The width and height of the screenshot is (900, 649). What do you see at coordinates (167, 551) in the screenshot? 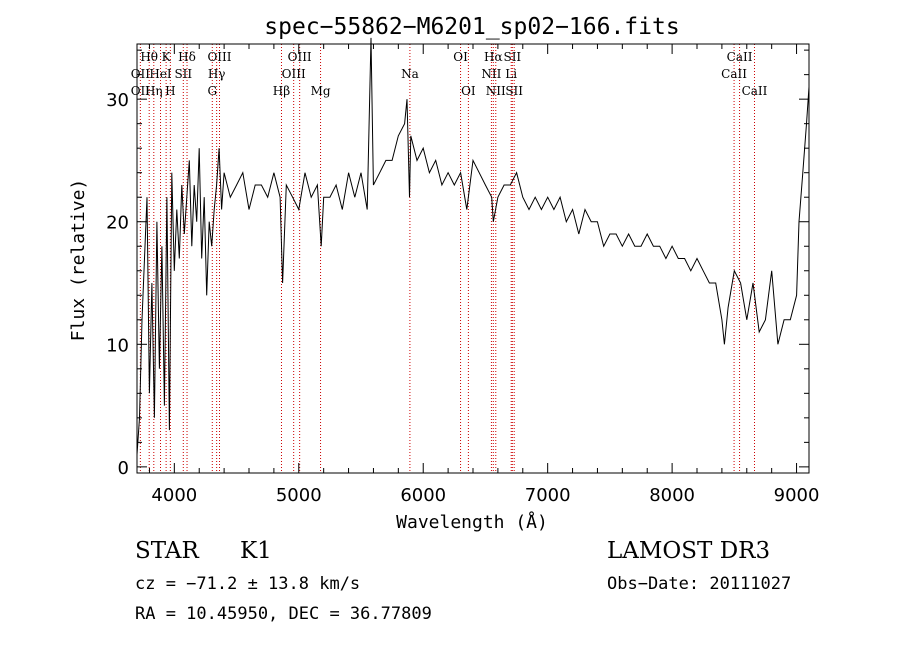
I see `object-class: STAR` at bounding box center [167, 551].